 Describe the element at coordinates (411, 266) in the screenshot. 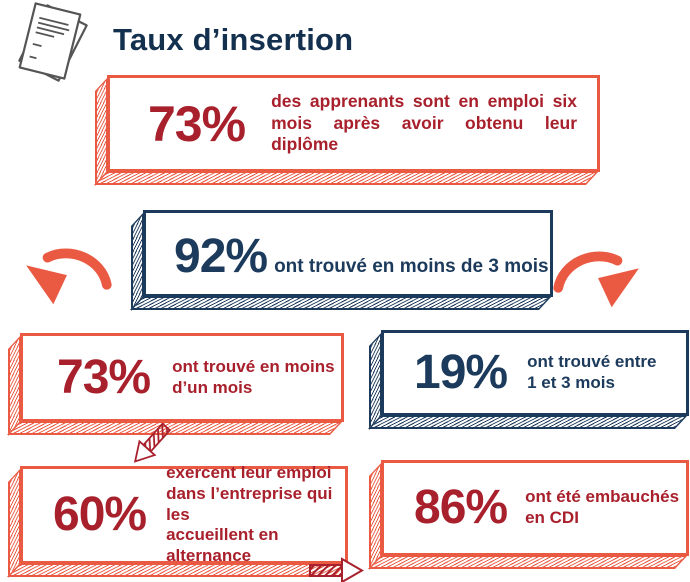

I see `stat-label: ont trouvé en moins de 3 mois` at that location.